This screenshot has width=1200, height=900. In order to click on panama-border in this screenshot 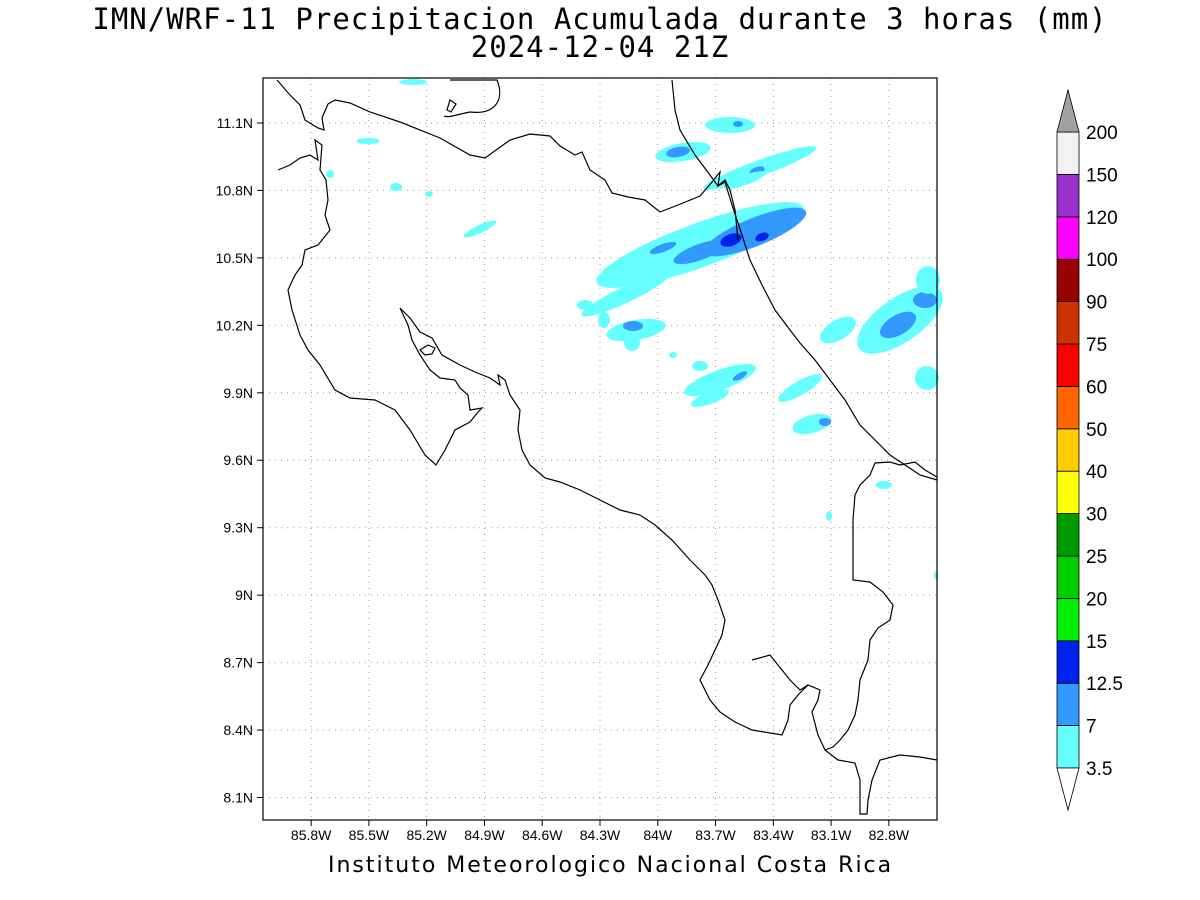, I will do `click(881, 606)`.